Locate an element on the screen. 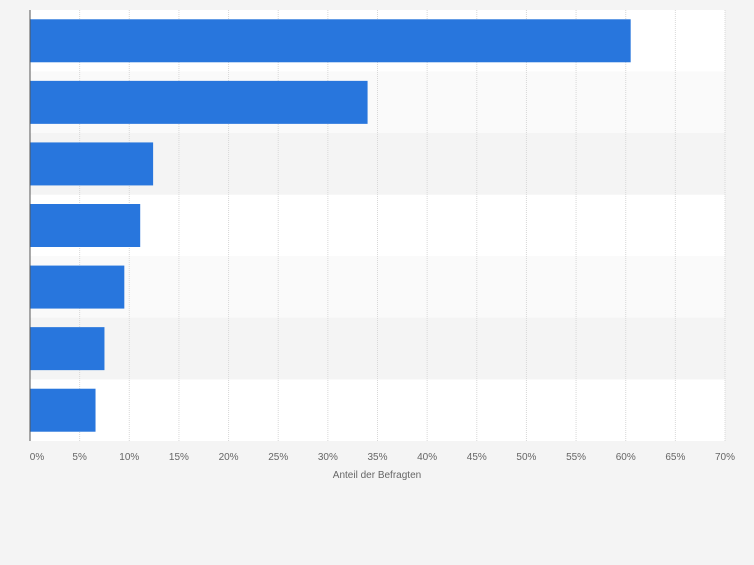 The height and width of the screenshot is (565, 754). x-tick-label: 25% is located at coordinates (278, 457).